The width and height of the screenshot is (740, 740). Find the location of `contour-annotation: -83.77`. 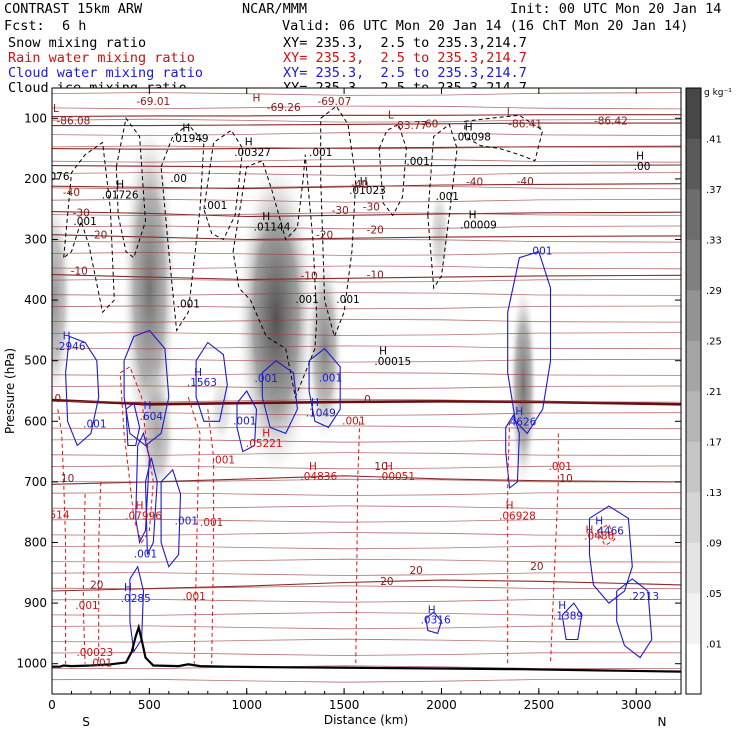

contour-annotation: -83.77 is located at coordinates (410, 126).